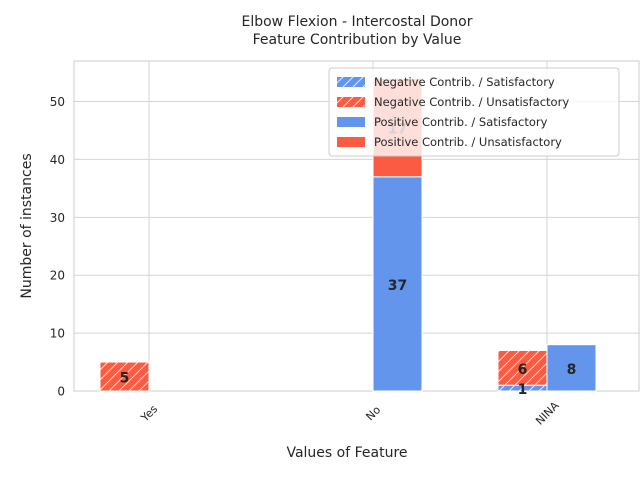 This screenshot has width=640, height=480. Describe the element at coordinates (57, 334) in the screenshot. I see `y-tick-label: 10` at that location.